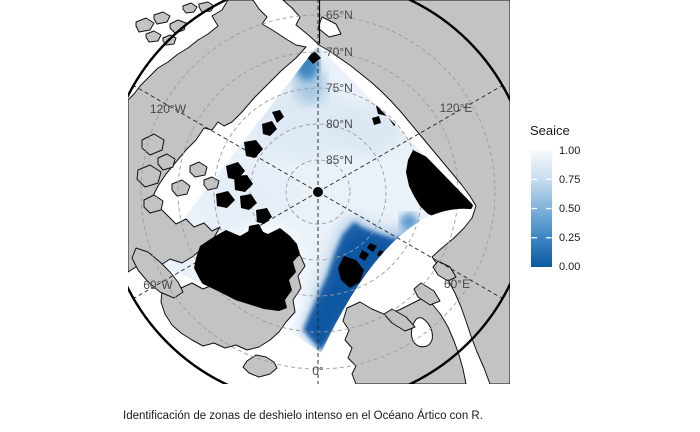 This screenshot has width=700, height=432. What do you see at coordinates (350, 289) in the screenshot?
I see `melt-tongue-core` at bounding box center [350, 289].